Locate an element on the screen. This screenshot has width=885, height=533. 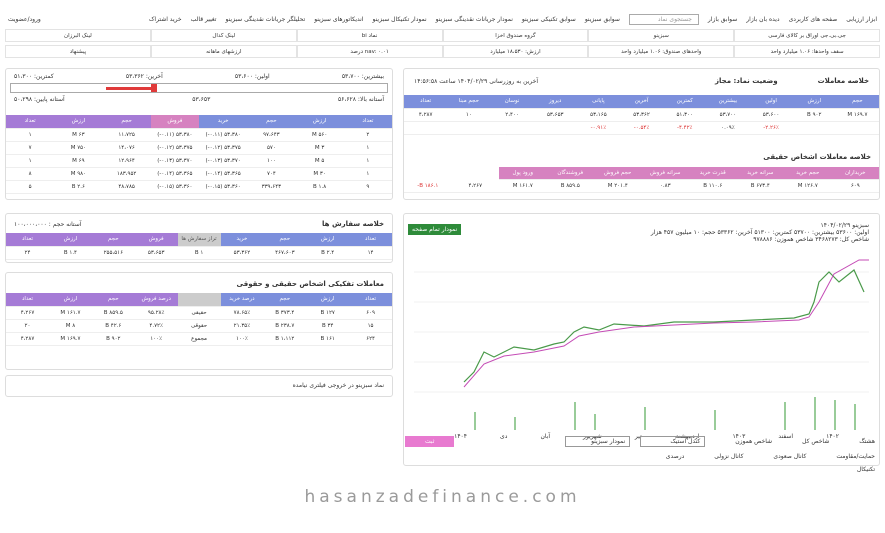
nav-item: خرید اشتراک is located at coordinates (165, 19).